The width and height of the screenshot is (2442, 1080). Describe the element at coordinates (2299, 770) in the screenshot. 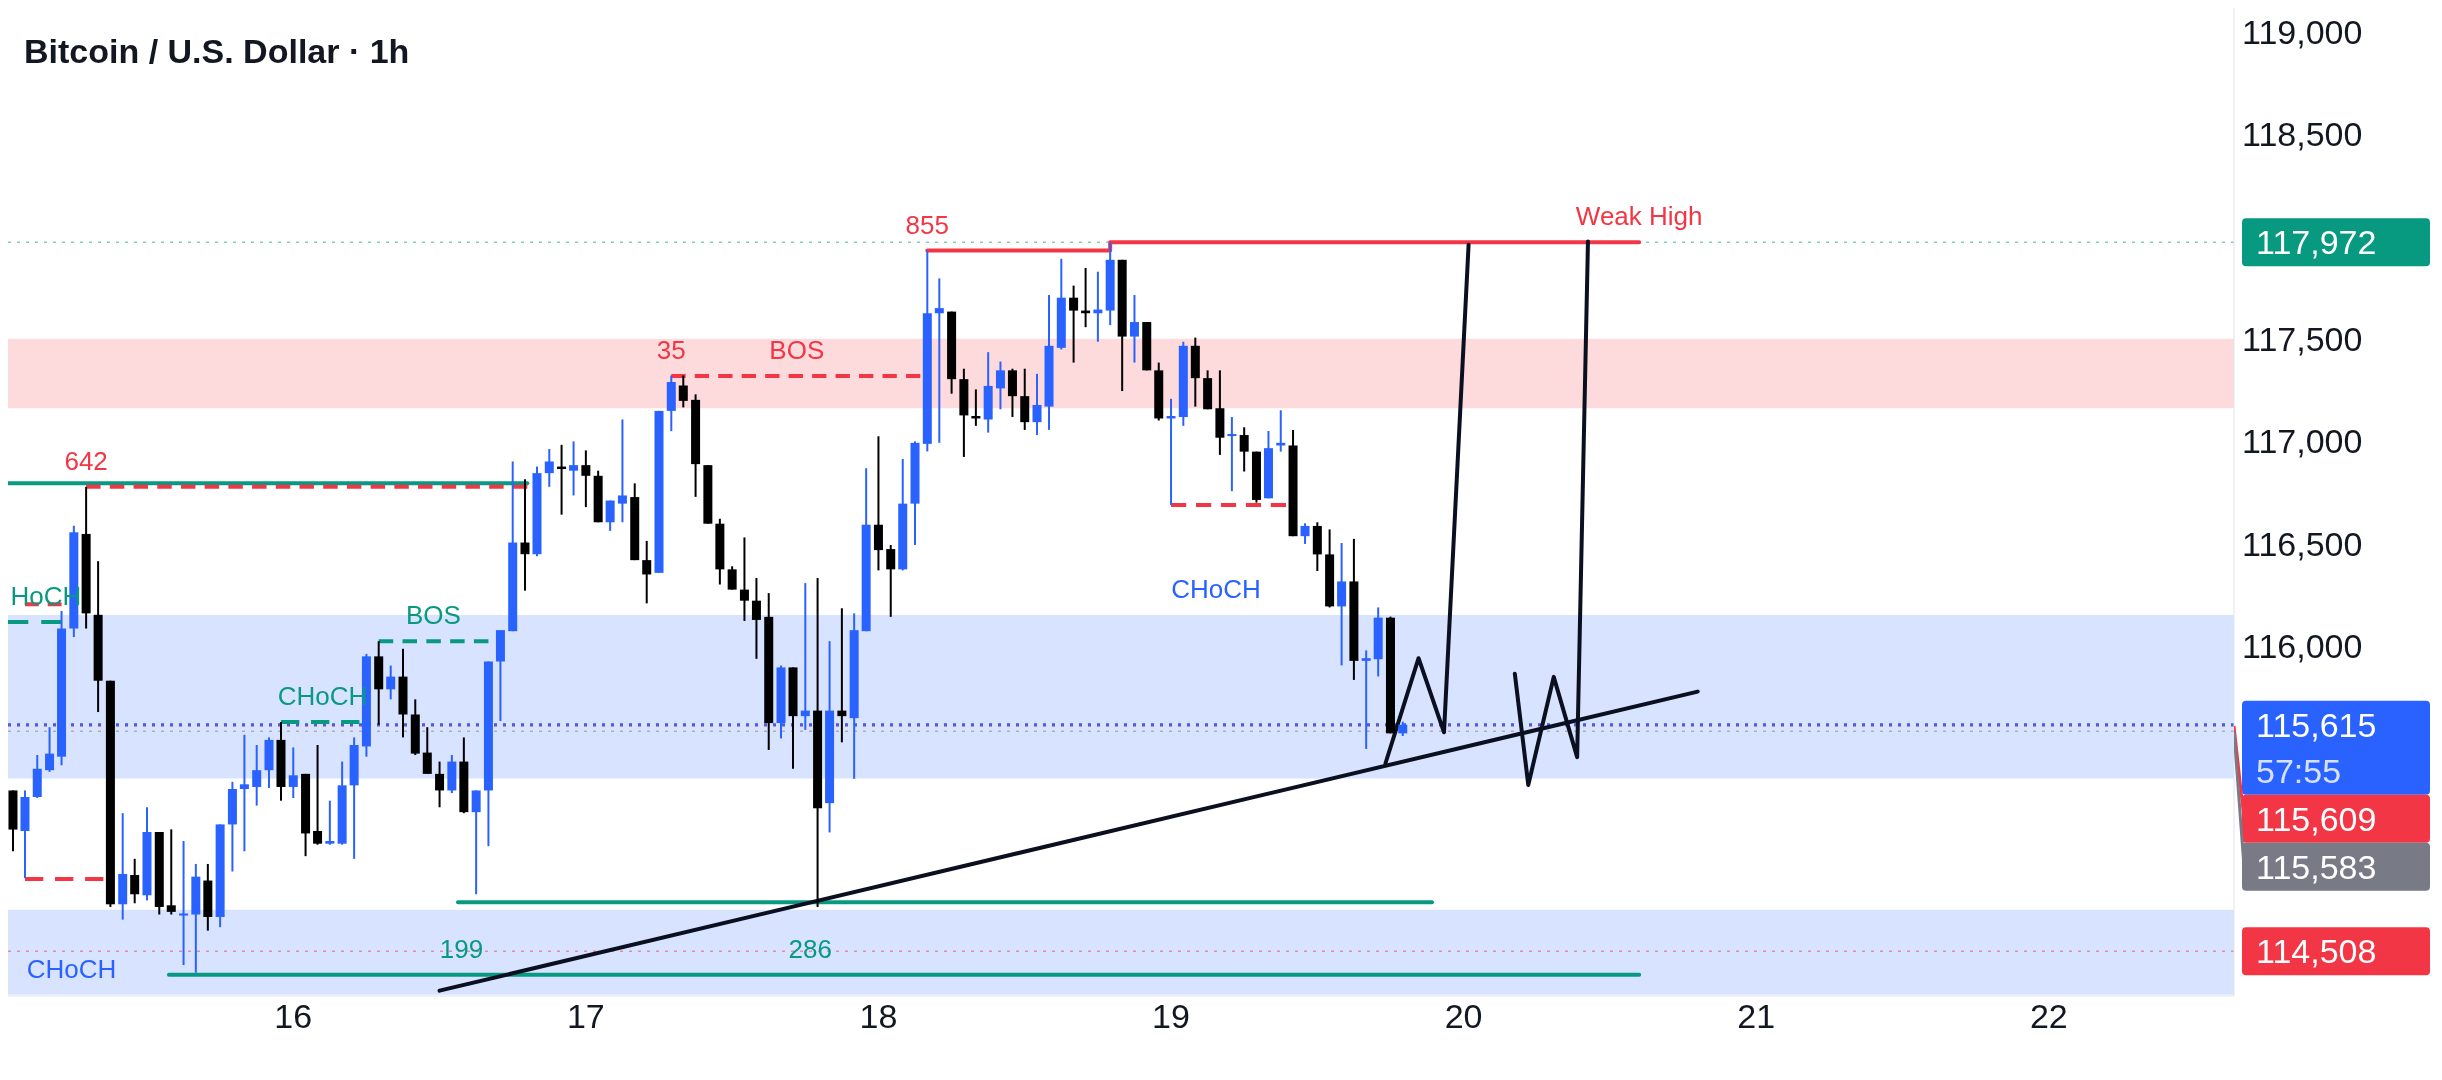

I see `text: 57:55` at that location.